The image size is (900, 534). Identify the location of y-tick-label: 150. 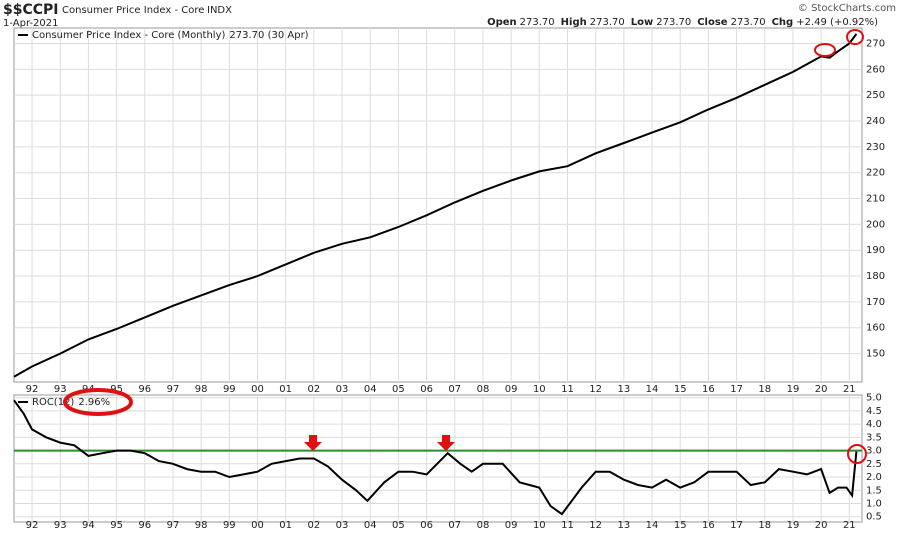
(875, 354).